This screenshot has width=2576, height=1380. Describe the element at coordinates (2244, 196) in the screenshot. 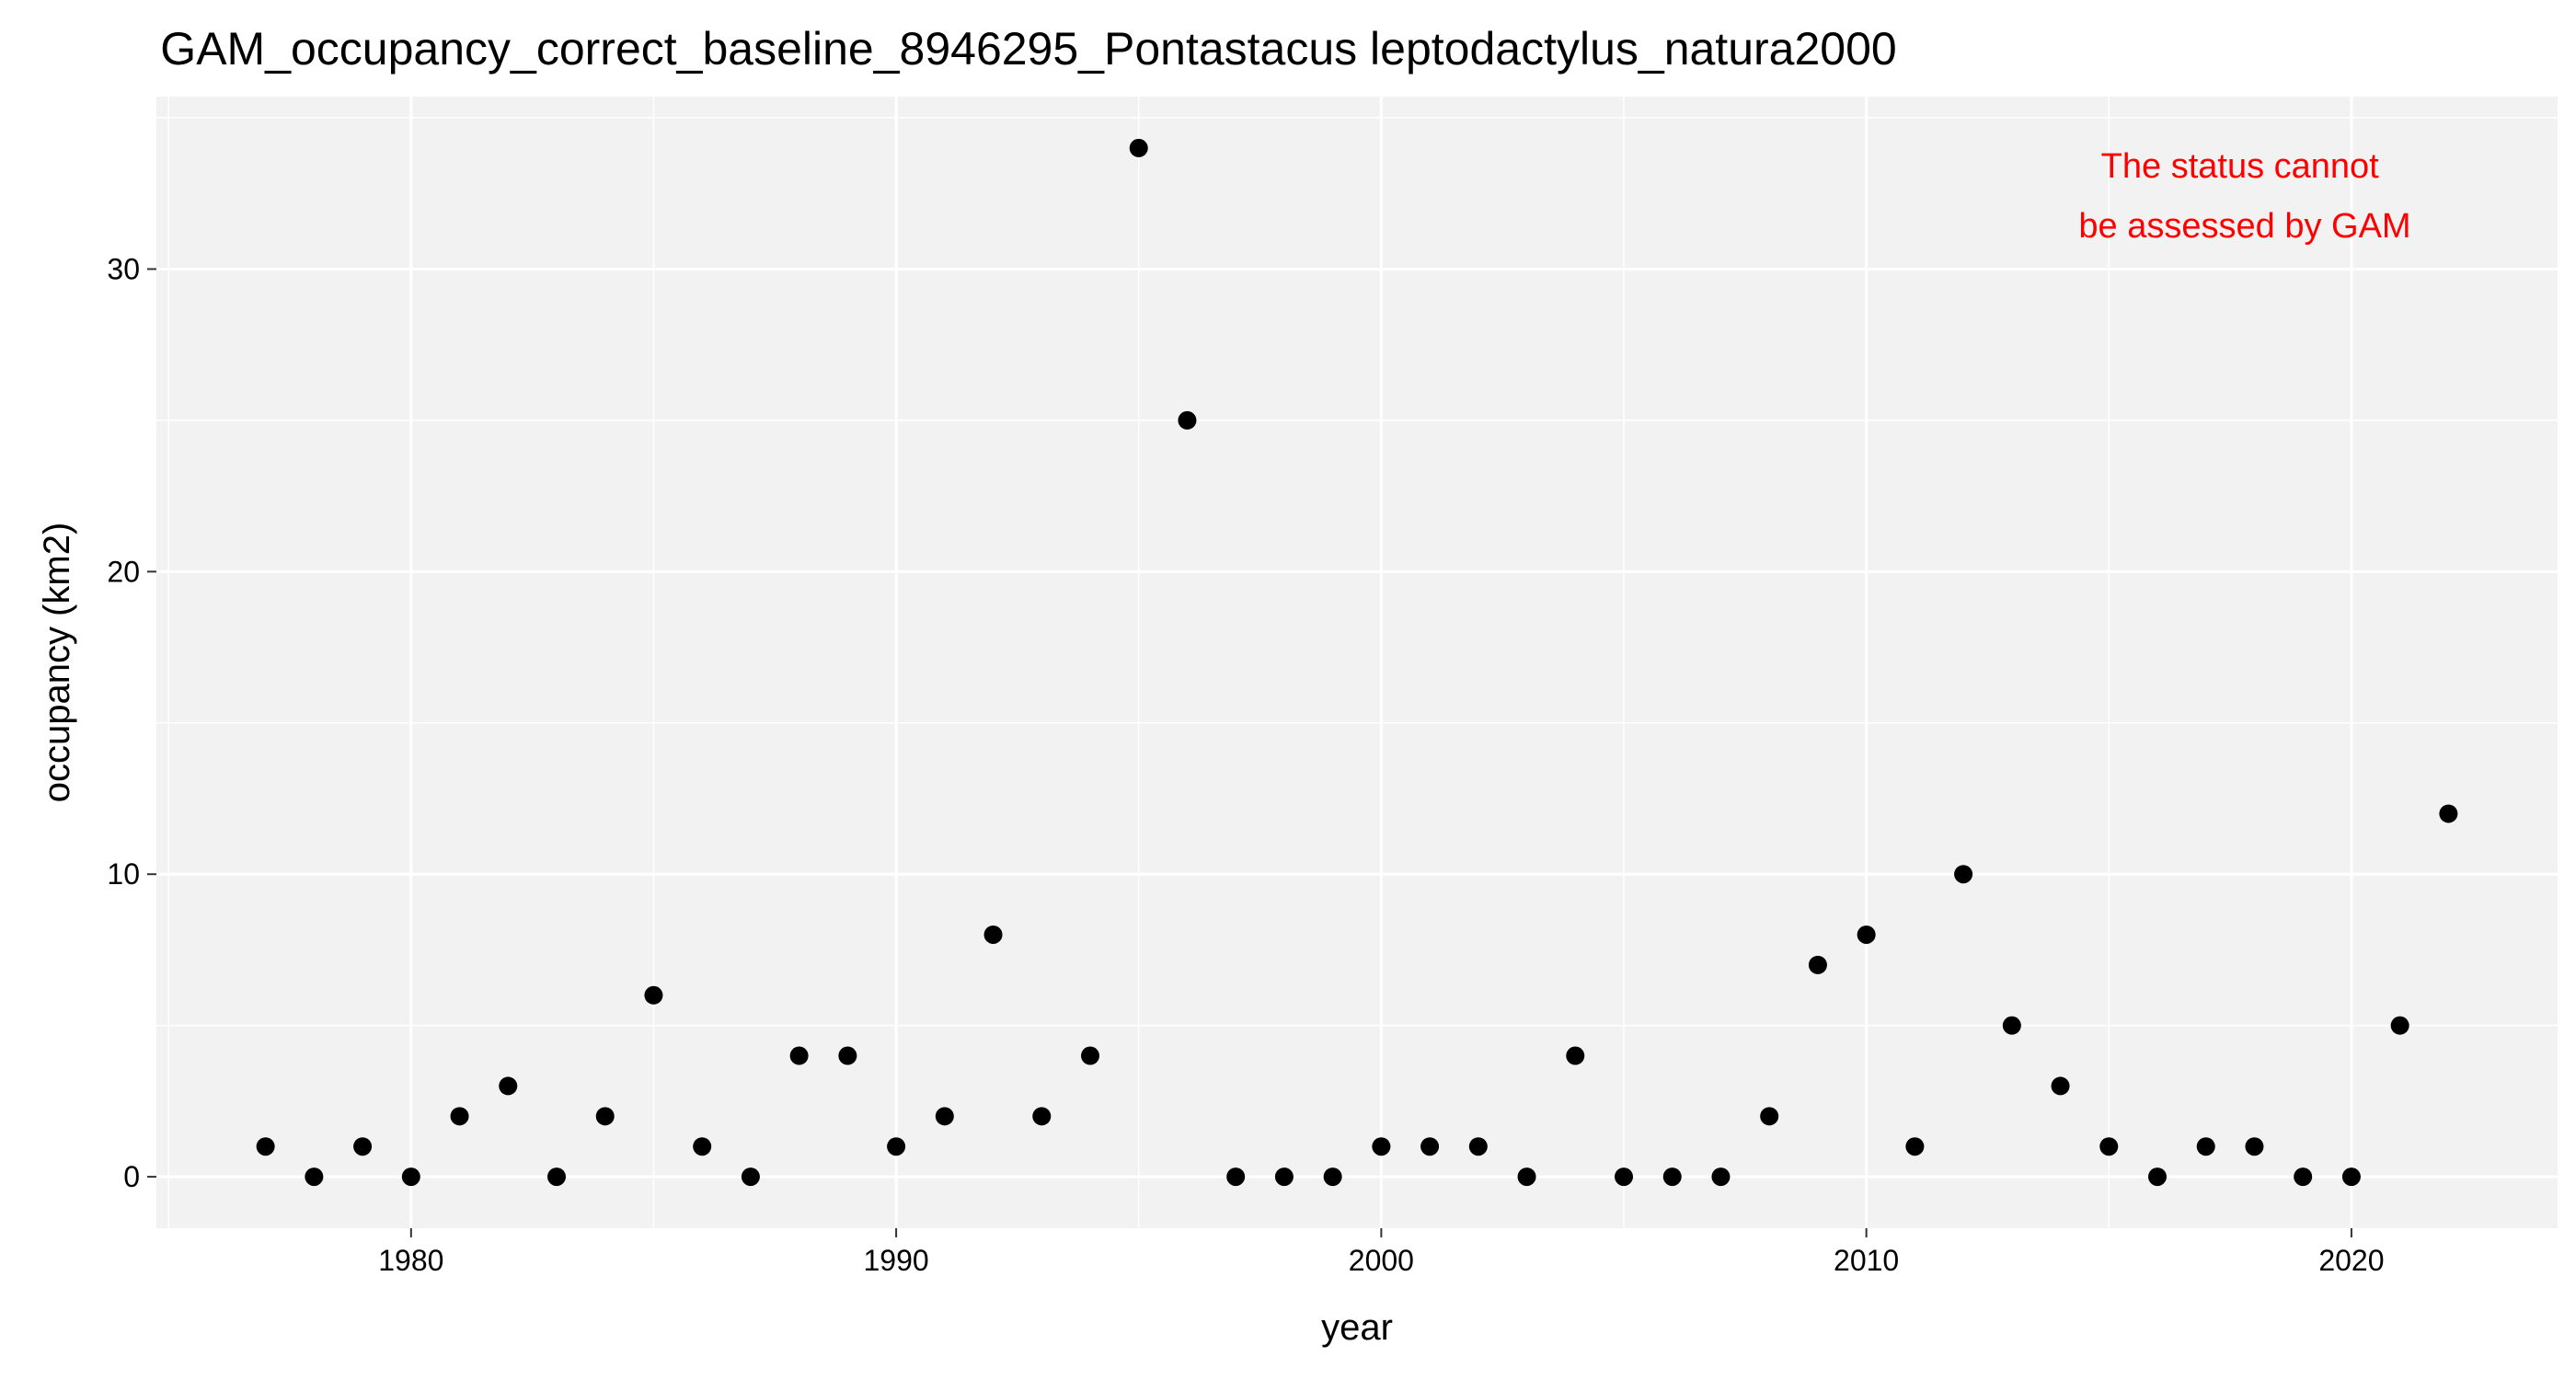

I see `annotation-text: The status cannot be assessed by GAM` at that location.